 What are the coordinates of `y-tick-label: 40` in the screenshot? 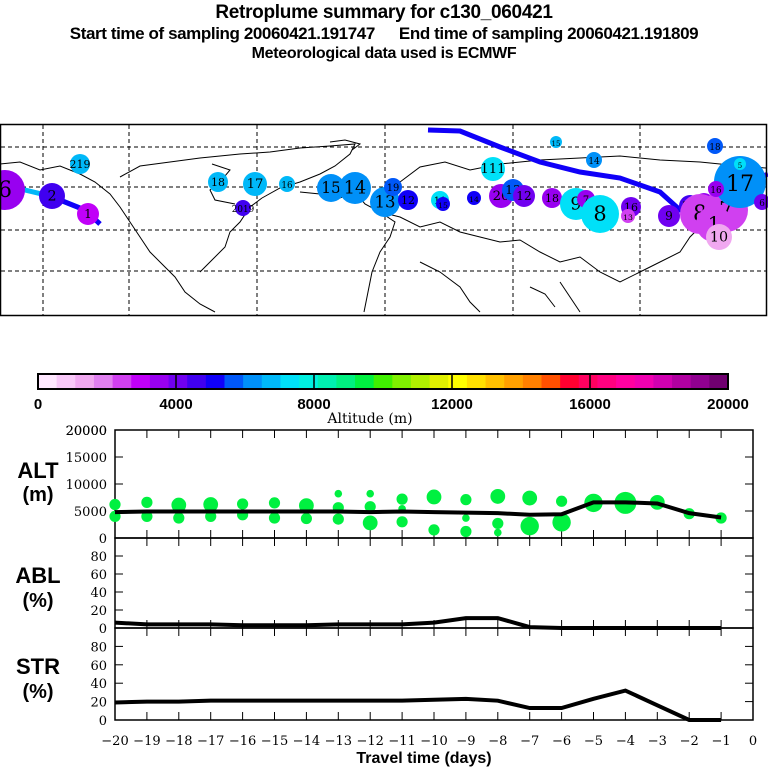 It's located at (98, 593).